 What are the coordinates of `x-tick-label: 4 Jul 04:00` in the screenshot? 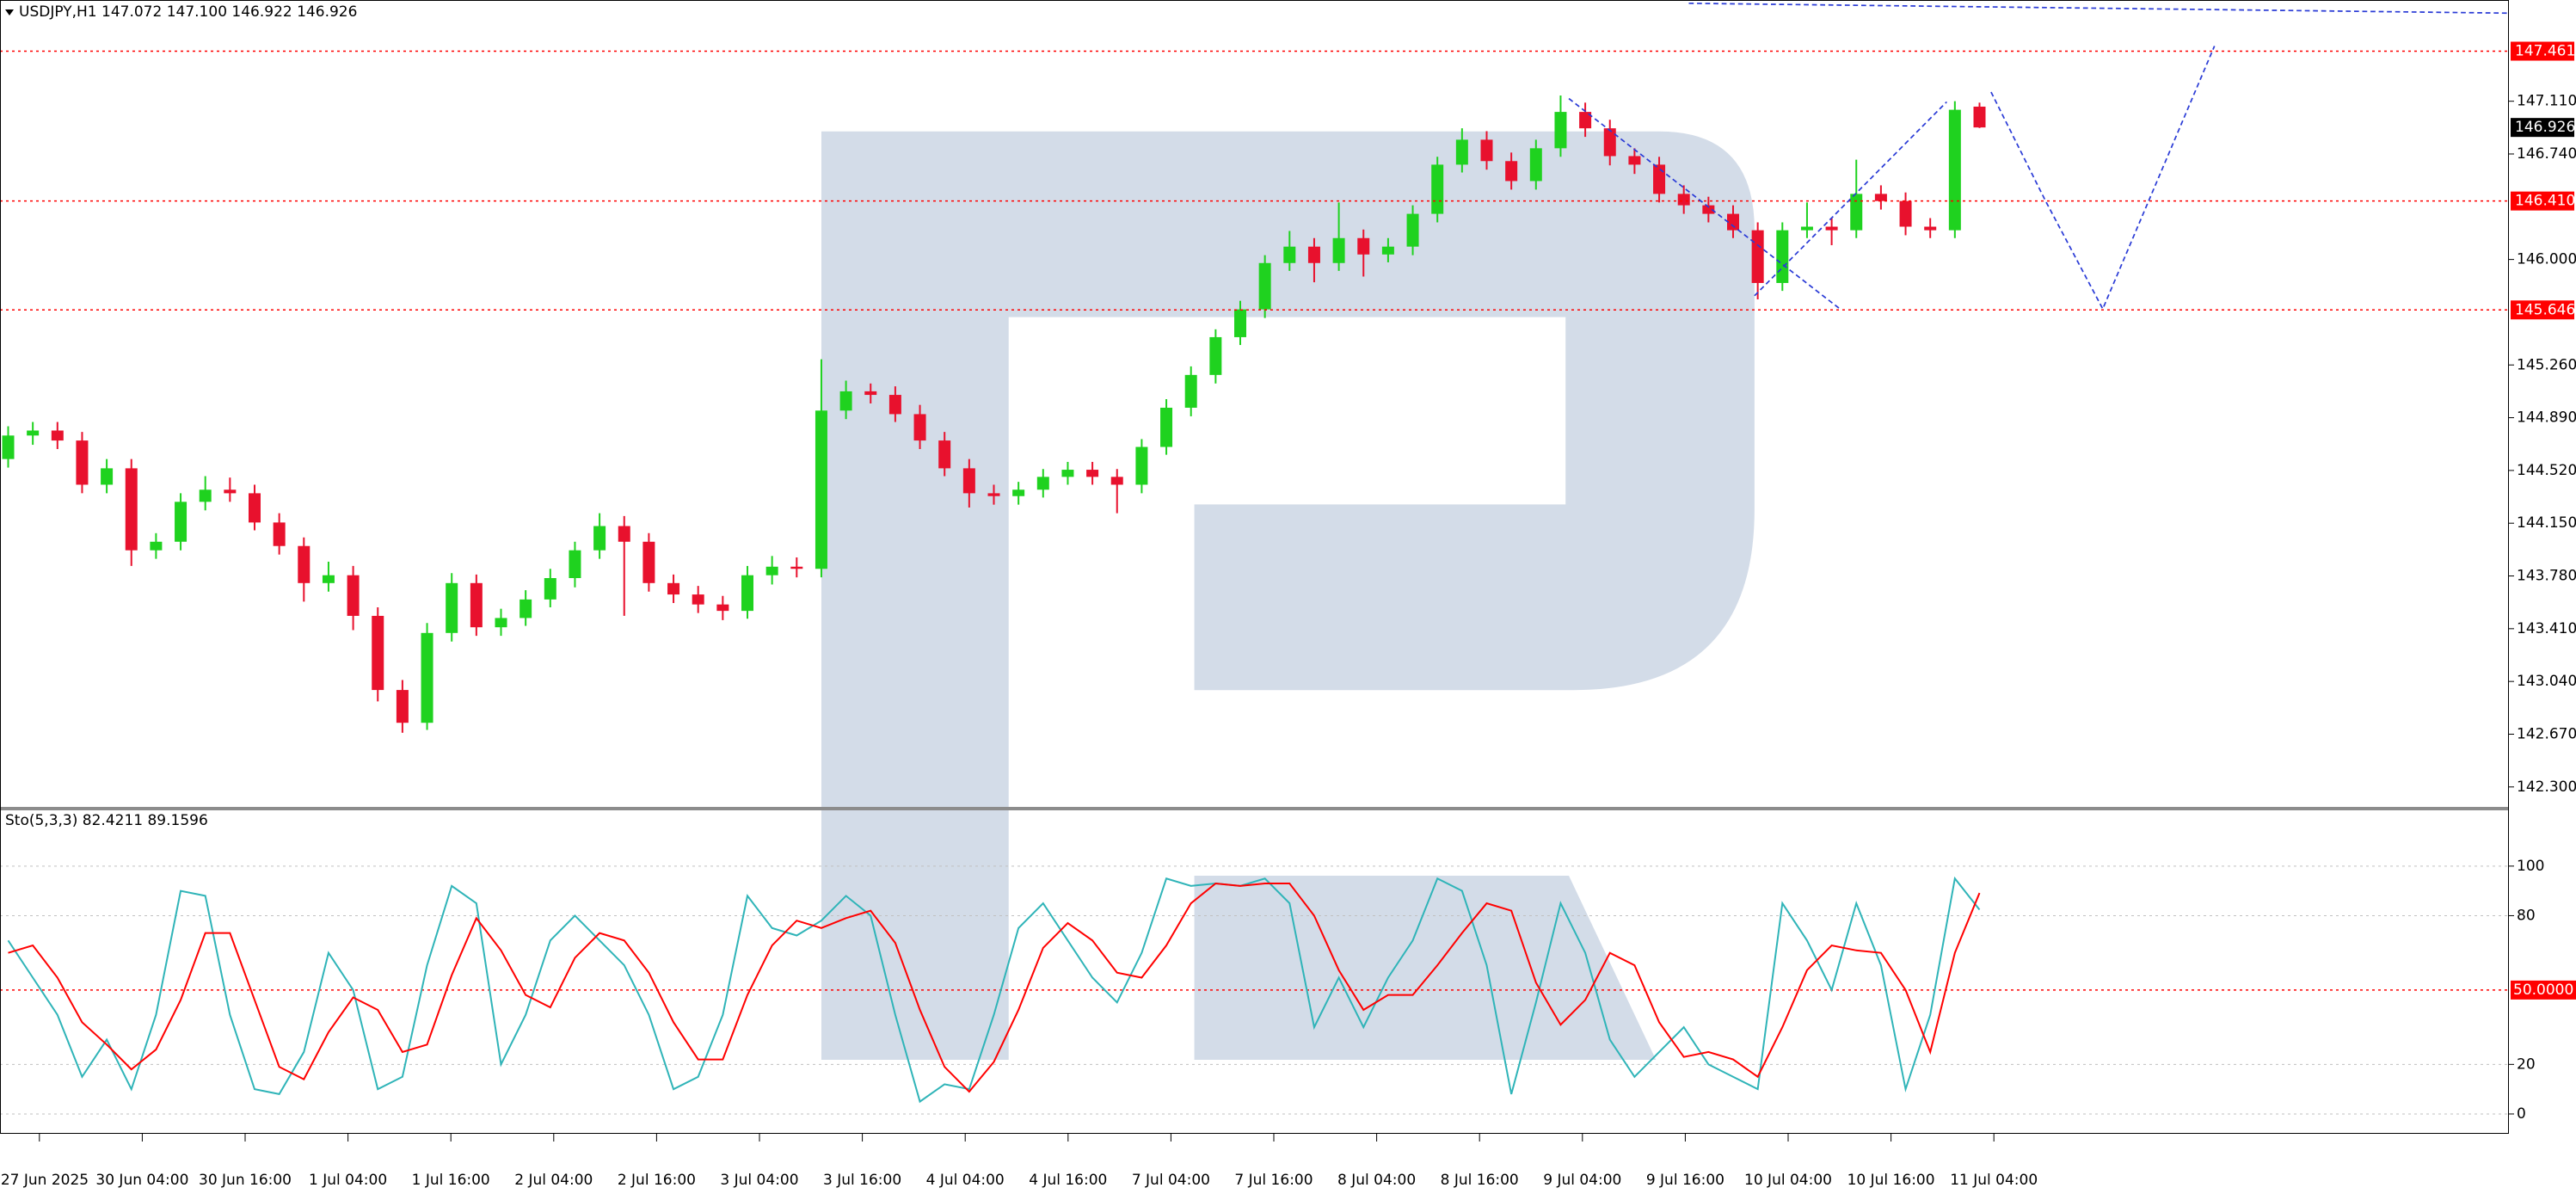 It's located at (965, 1180).